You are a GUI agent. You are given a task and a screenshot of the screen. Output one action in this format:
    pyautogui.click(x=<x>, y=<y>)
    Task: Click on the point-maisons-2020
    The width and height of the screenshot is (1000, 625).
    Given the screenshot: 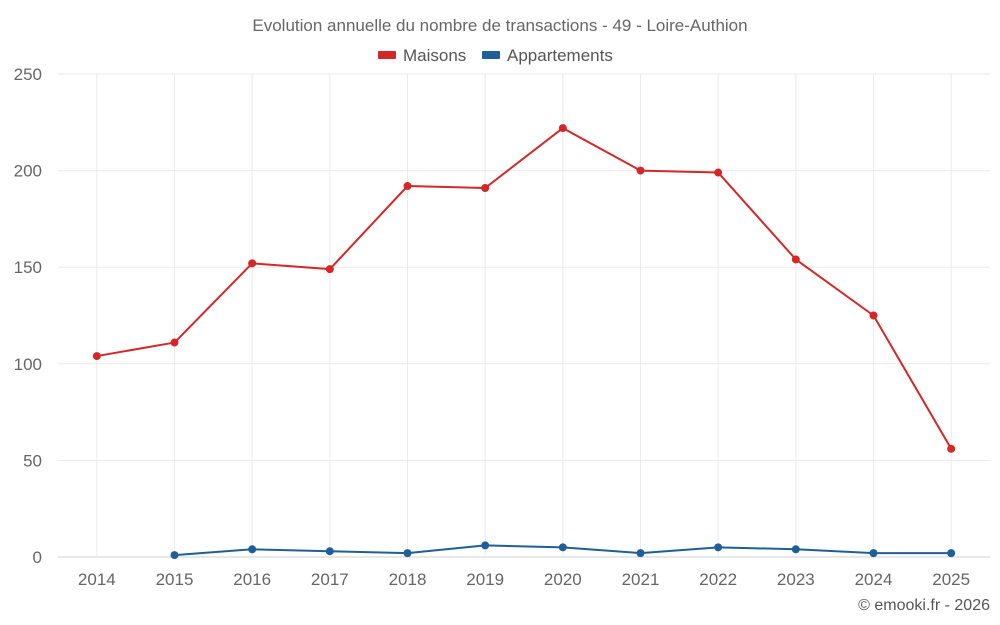 What is the action you would take?
    pyautogui.click(x=562, y=128)
    